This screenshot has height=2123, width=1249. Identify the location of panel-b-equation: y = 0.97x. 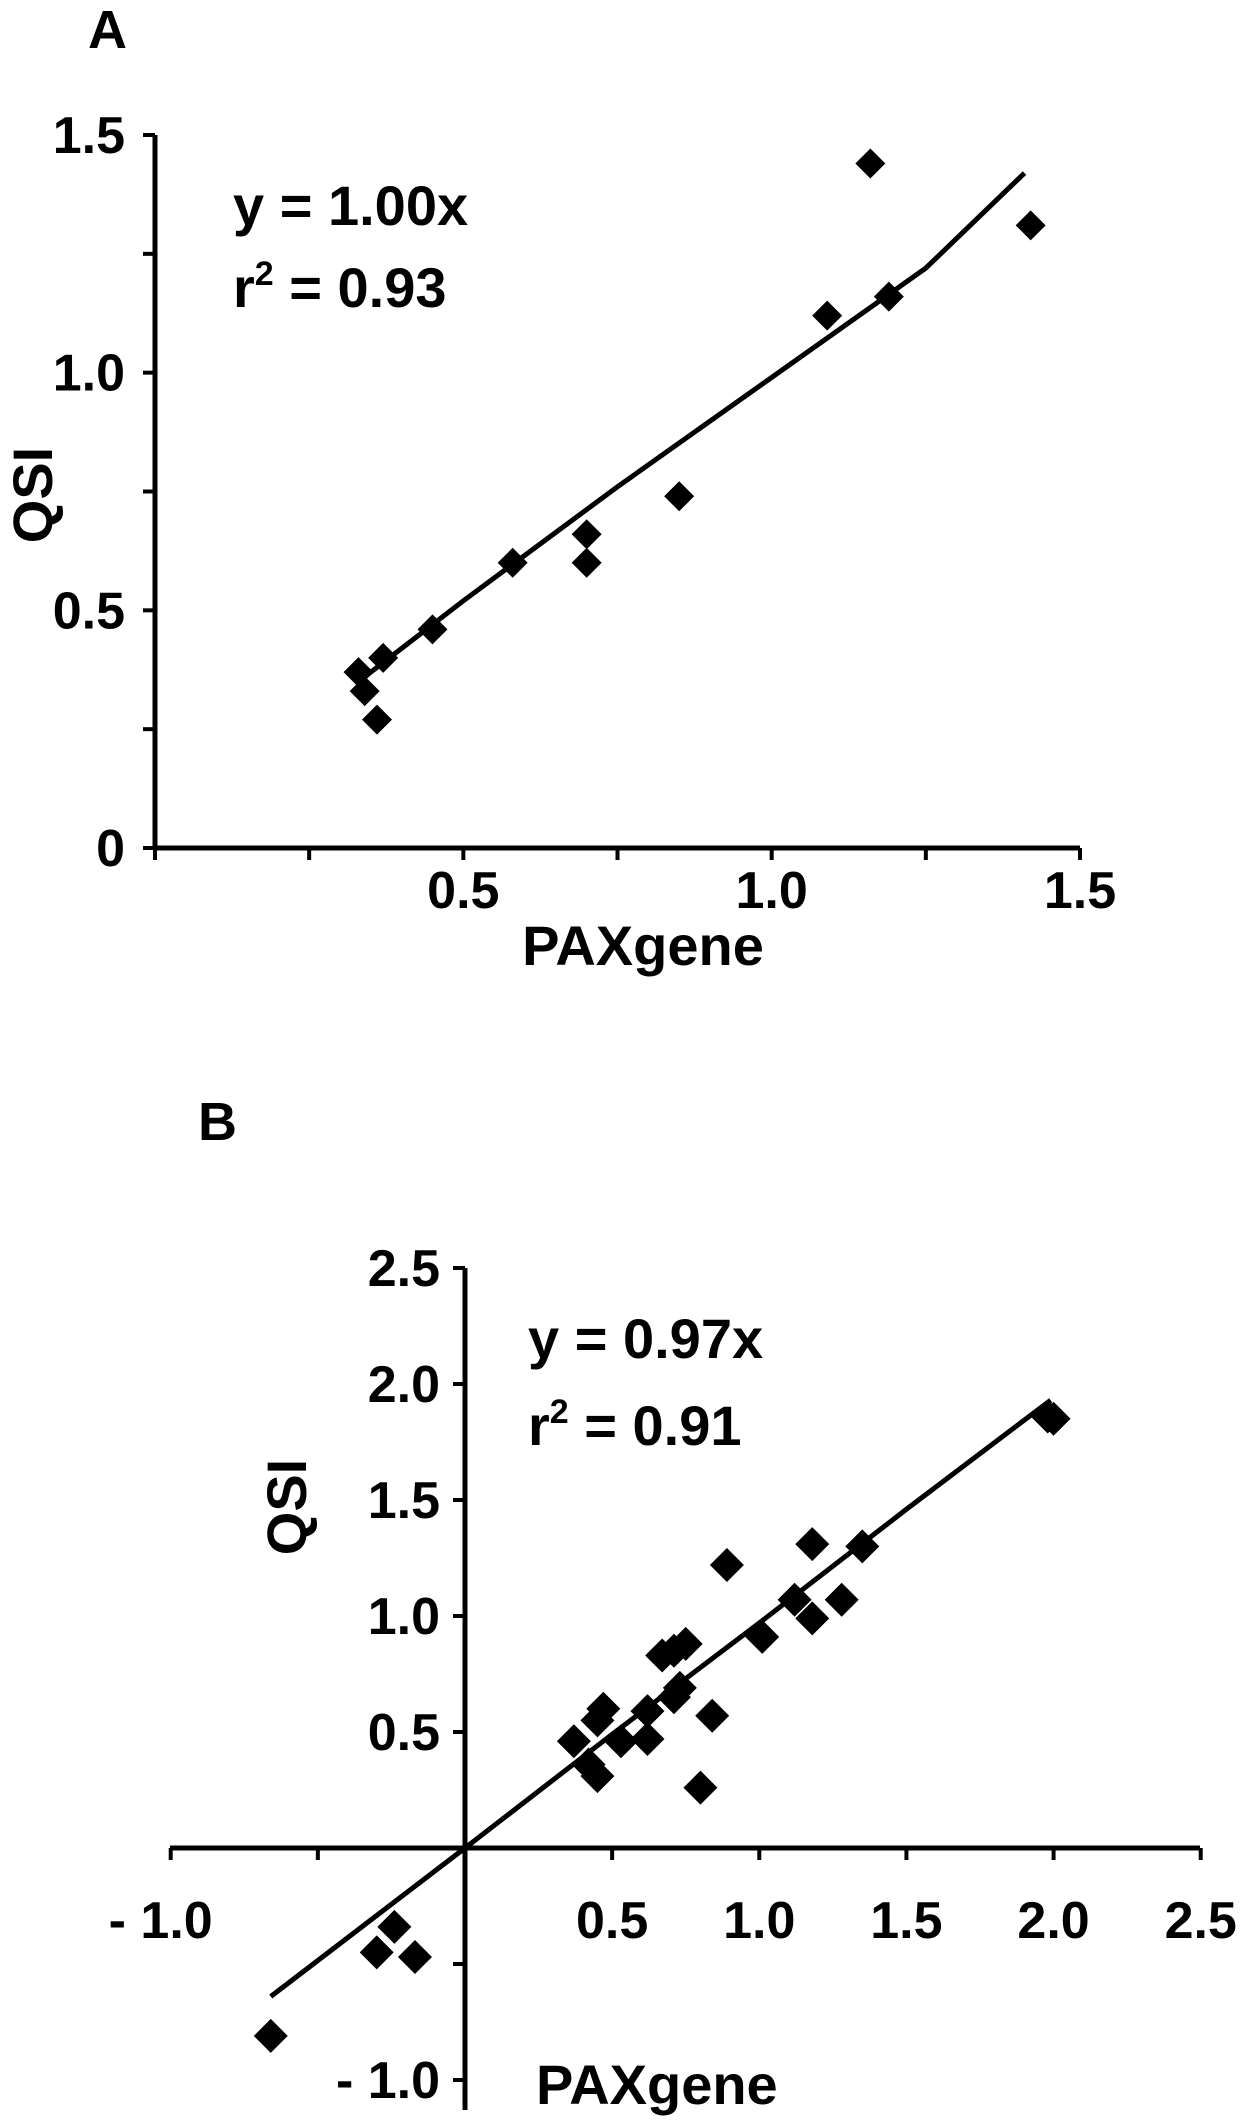
(645, 1338).